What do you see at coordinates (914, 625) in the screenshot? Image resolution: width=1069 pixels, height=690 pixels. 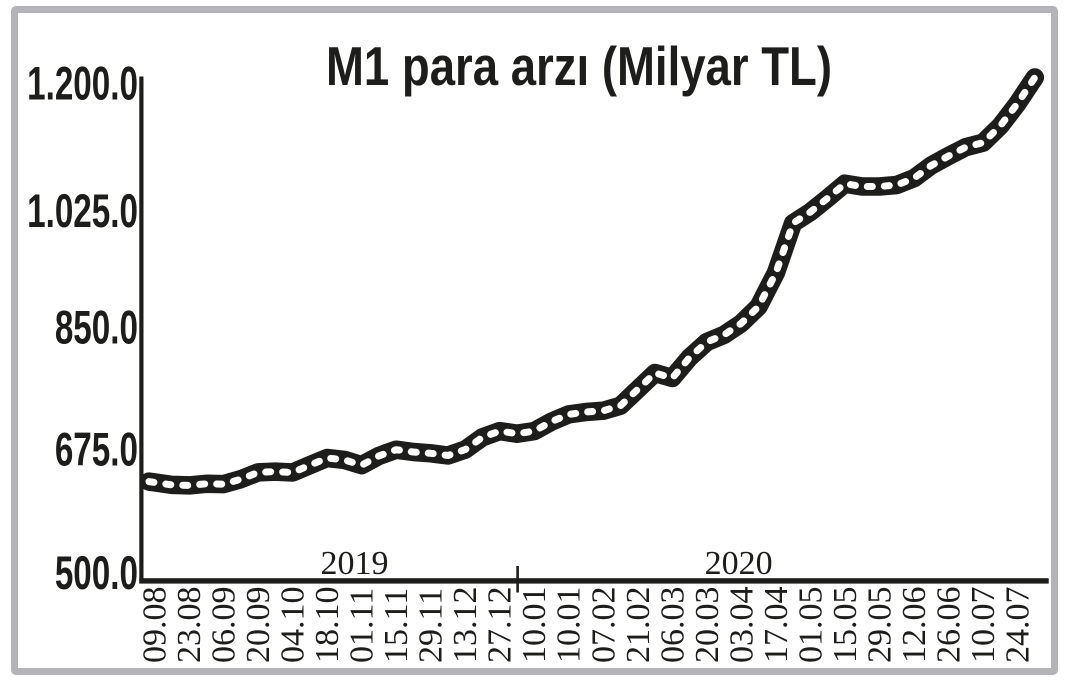 I see `svg-text: 12.06` at bounding box center [914, 625].